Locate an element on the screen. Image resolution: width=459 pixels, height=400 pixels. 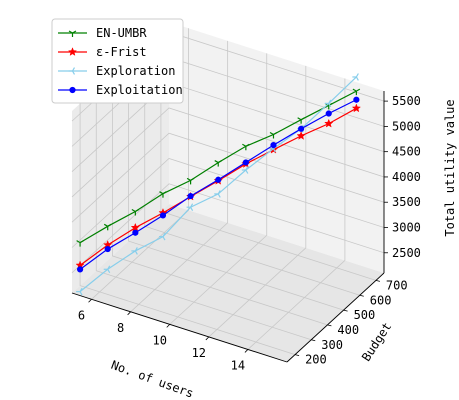
y-tick-label: 200 is located at coordinates (316, 360).